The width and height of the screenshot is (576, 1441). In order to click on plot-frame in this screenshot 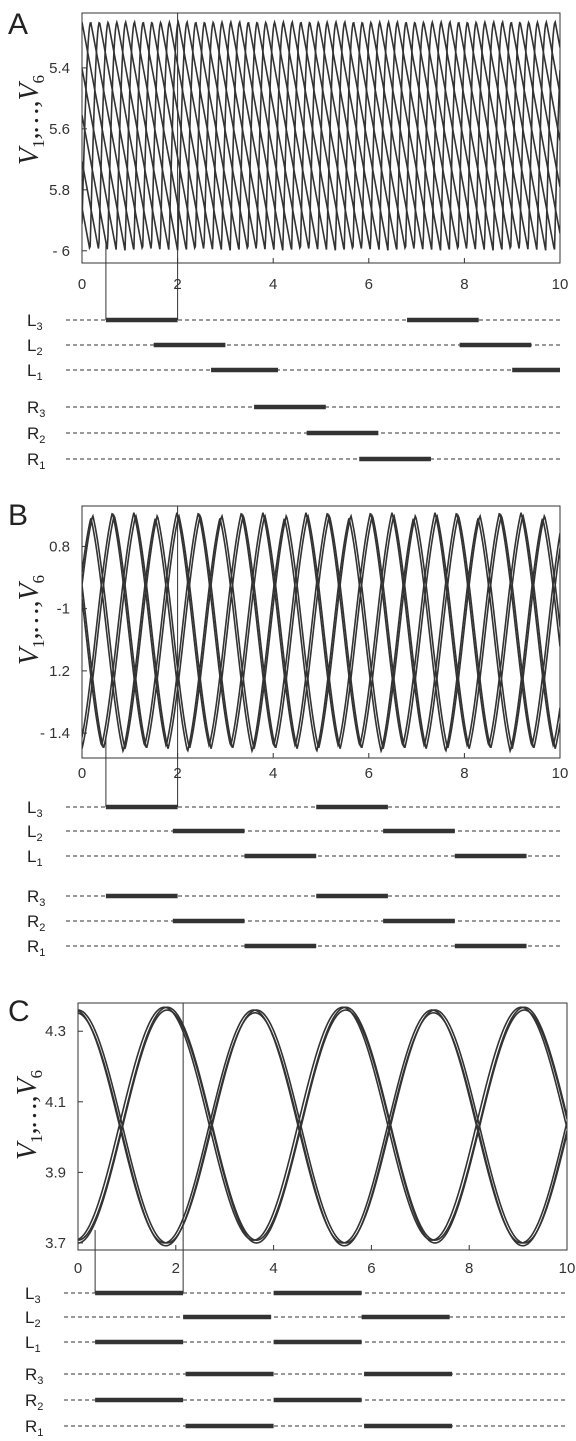, I will do `click(321, 632)`.